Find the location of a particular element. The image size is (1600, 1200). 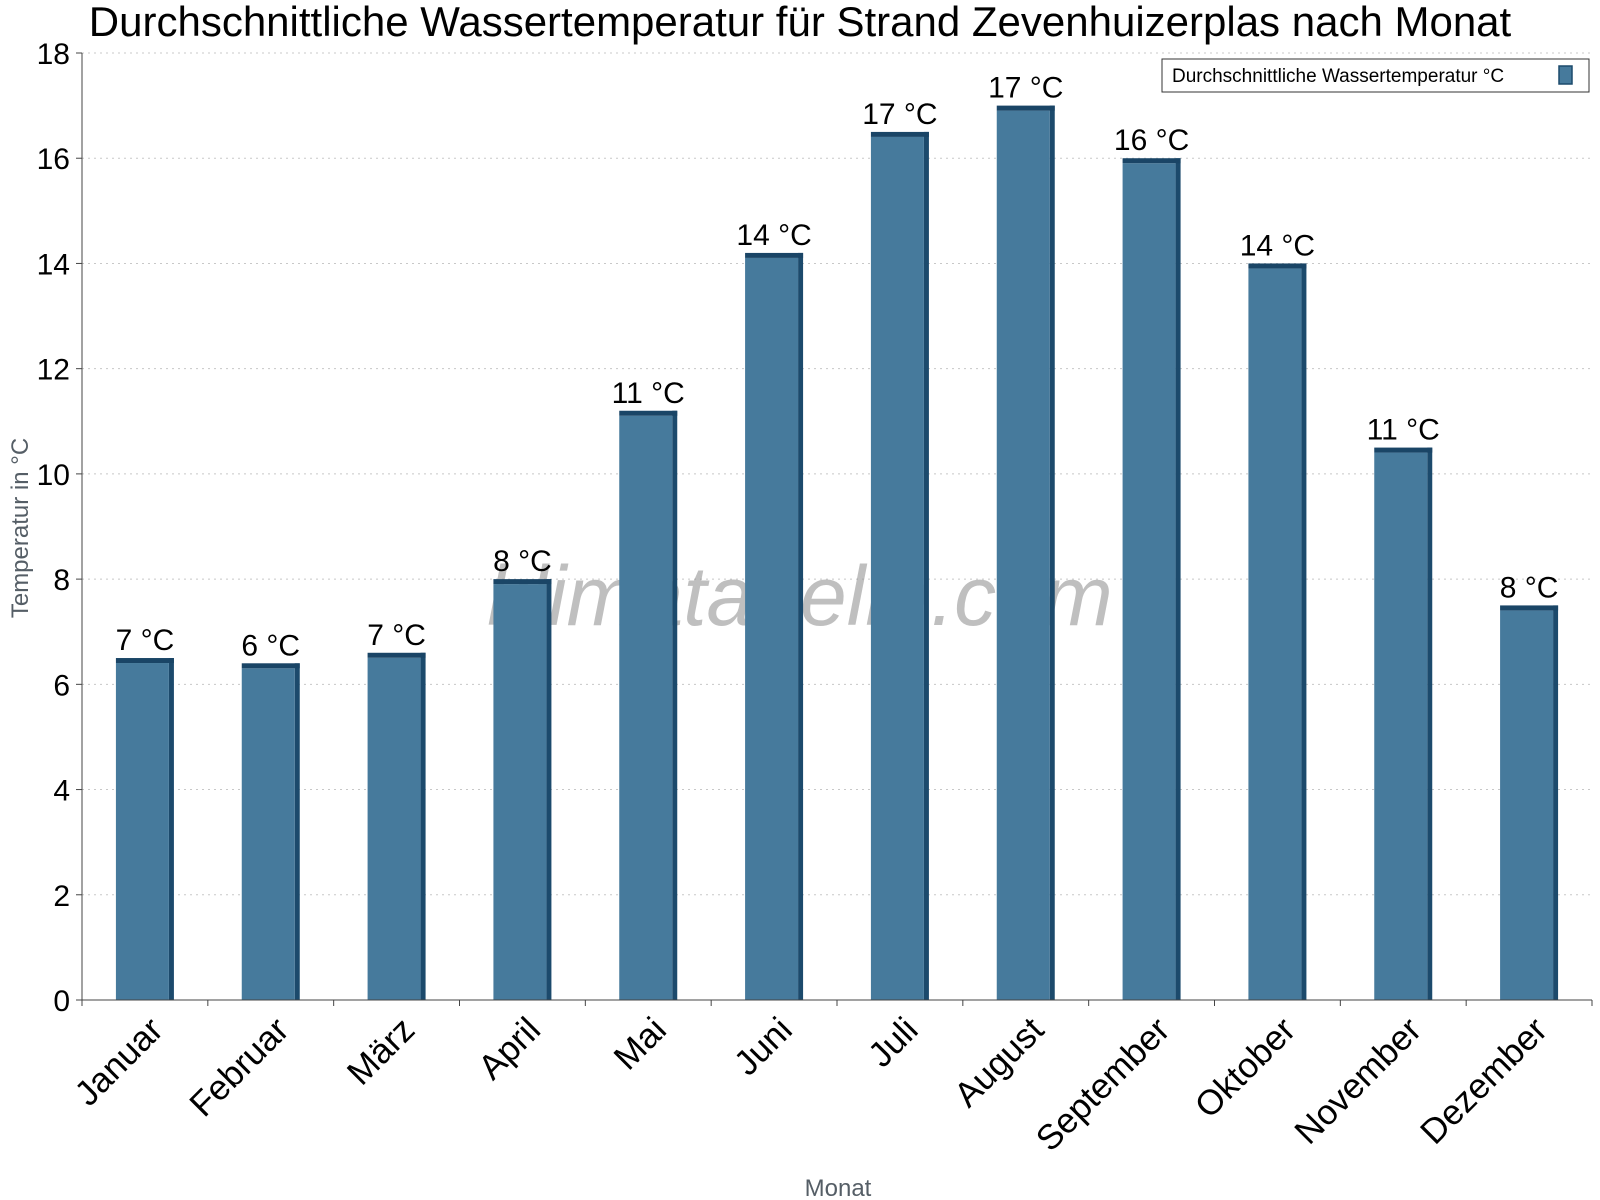

bar-juni is located at coordinates (774, 626).